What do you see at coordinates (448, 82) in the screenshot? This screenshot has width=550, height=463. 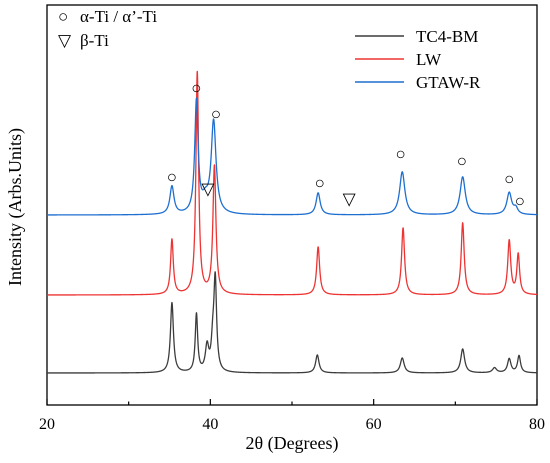 I see `legend-label-gtaw-r: GTAW-R` at bounding box center [448, 82].